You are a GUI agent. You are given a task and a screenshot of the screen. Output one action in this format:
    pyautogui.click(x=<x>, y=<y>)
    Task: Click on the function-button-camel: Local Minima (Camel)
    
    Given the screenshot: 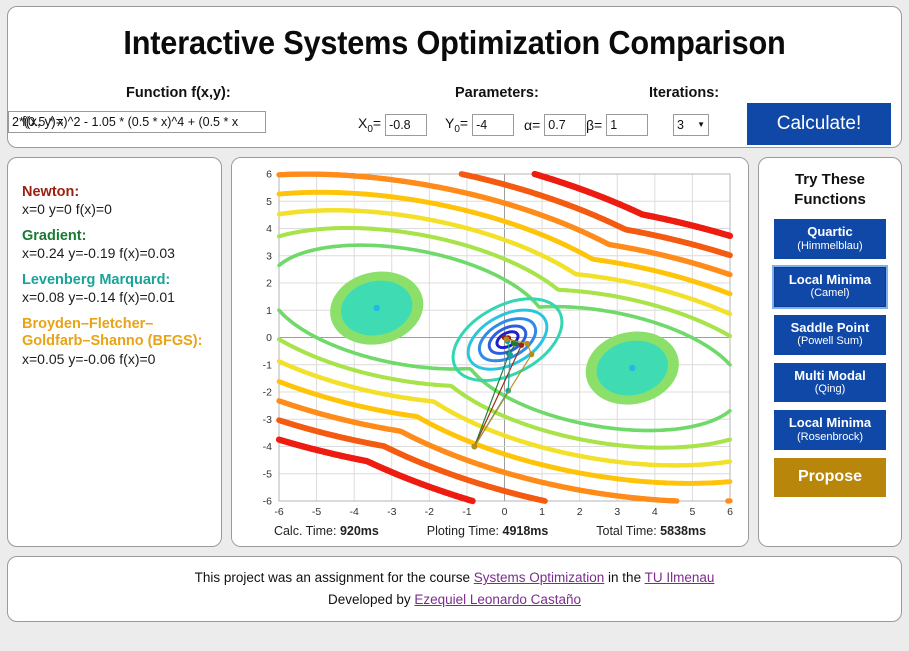 What is the action you would take?
    pyautogui.click(x=830, y=286)
    